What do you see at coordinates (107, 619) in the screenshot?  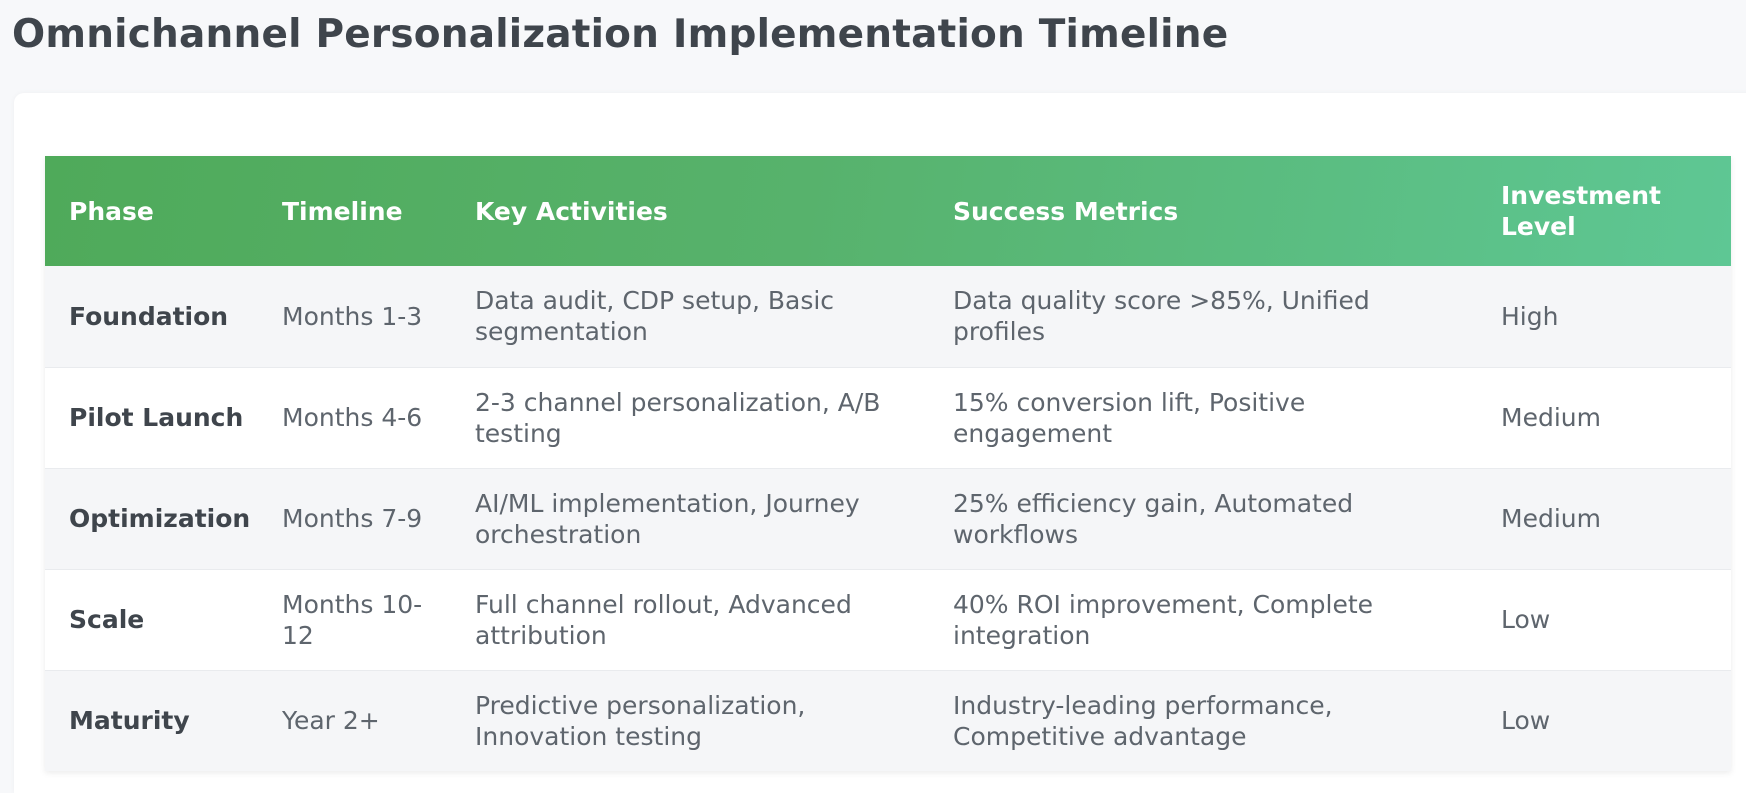 I see `cell-phase: Scale` at bounding box center [107, 619].